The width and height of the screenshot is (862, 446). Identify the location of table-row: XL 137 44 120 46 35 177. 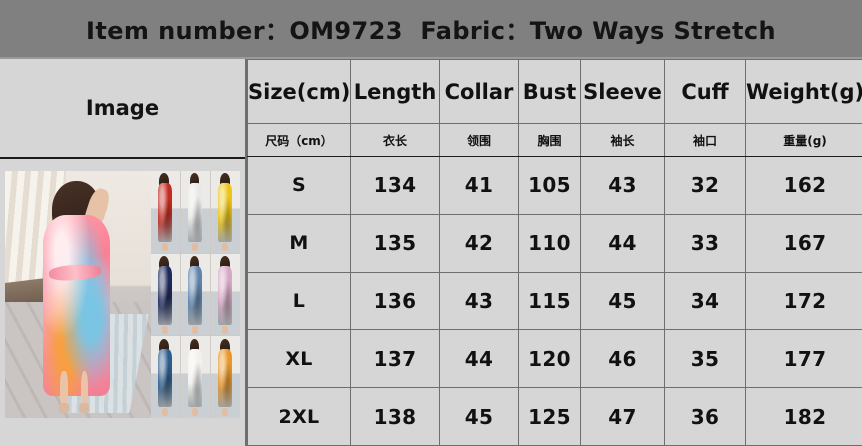
(554, 359).